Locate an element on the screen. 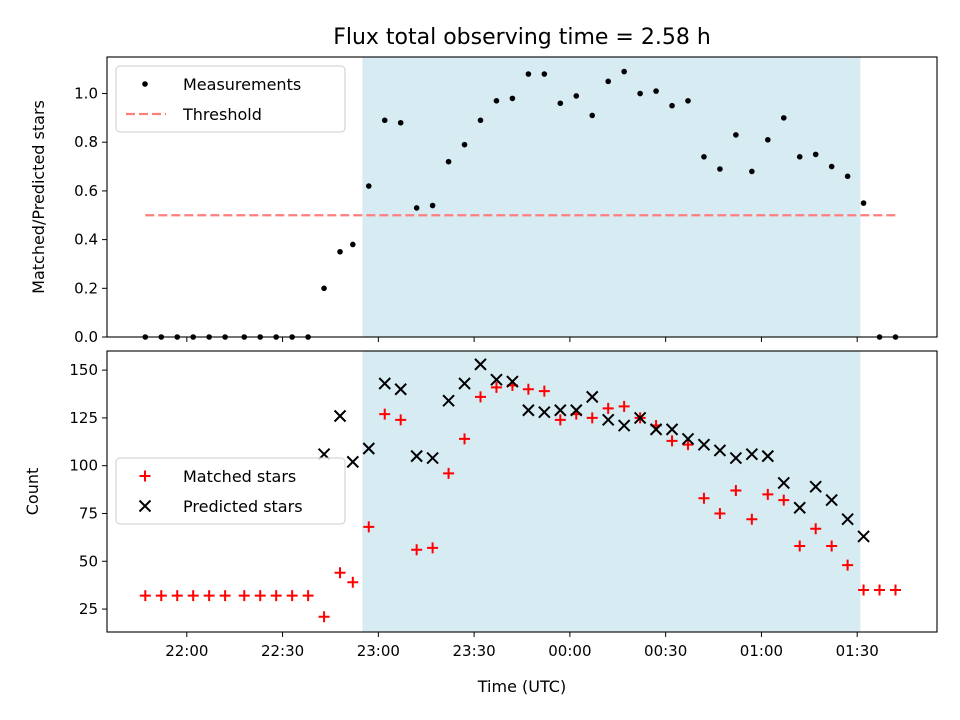 The image size is (960, 720). x-tick-label: 00:30 is located at coordinates (665, 651).